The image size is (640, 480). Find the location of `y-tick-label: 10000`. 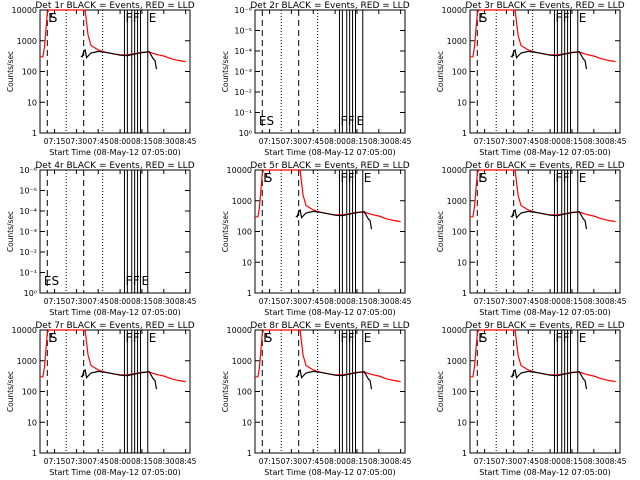

y-tick-label: 10000 is located at coordinates (24, 330).